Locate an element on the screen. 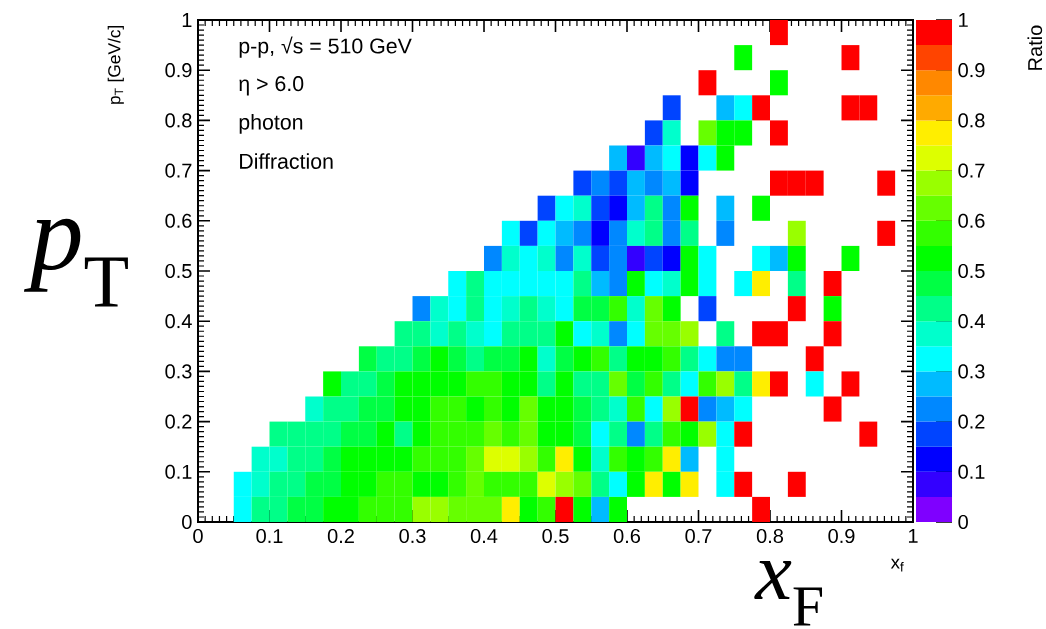 The width and height of the screenshot is (1046, 629). annotation: η > 6.0 is located at coordinates (271, 86).